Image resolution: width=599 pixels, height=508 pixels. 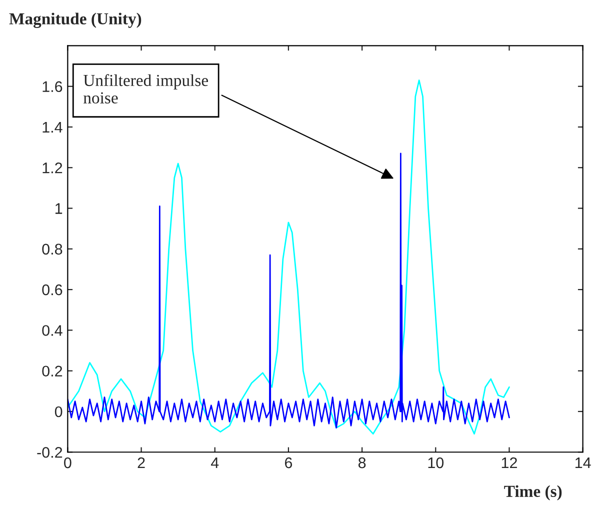 What do you see at coordinates (52, 168) in the screenshot?
I see `y-tick-label: 1.2` at bounding box center [52, 168].